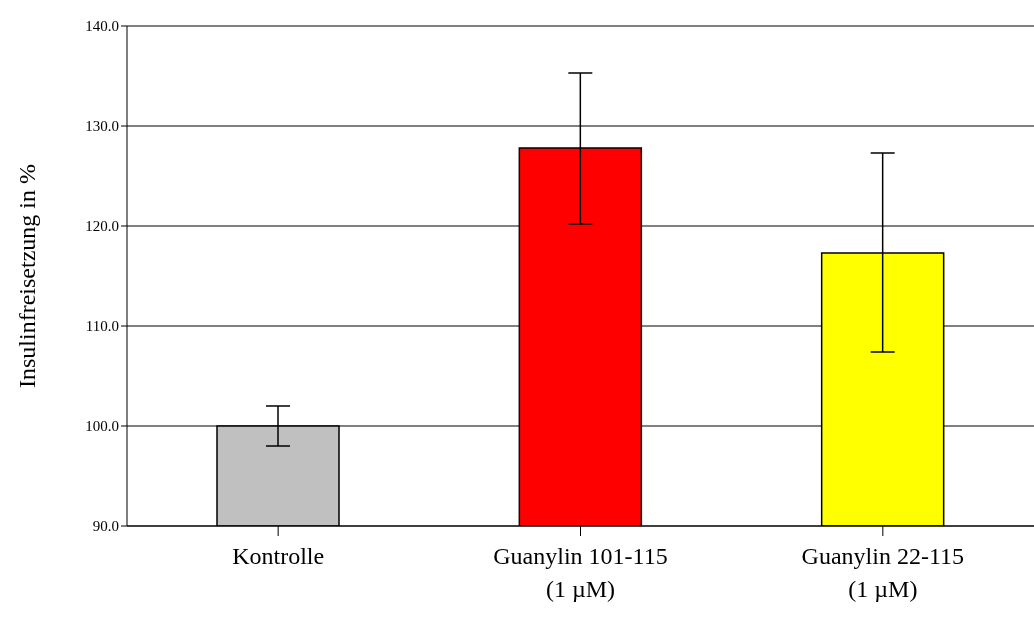  What do you see at coordinates (278, 556) in the screenshot?
I see `x-tick-label: Kontrolle` at bounding box center [278, 556].